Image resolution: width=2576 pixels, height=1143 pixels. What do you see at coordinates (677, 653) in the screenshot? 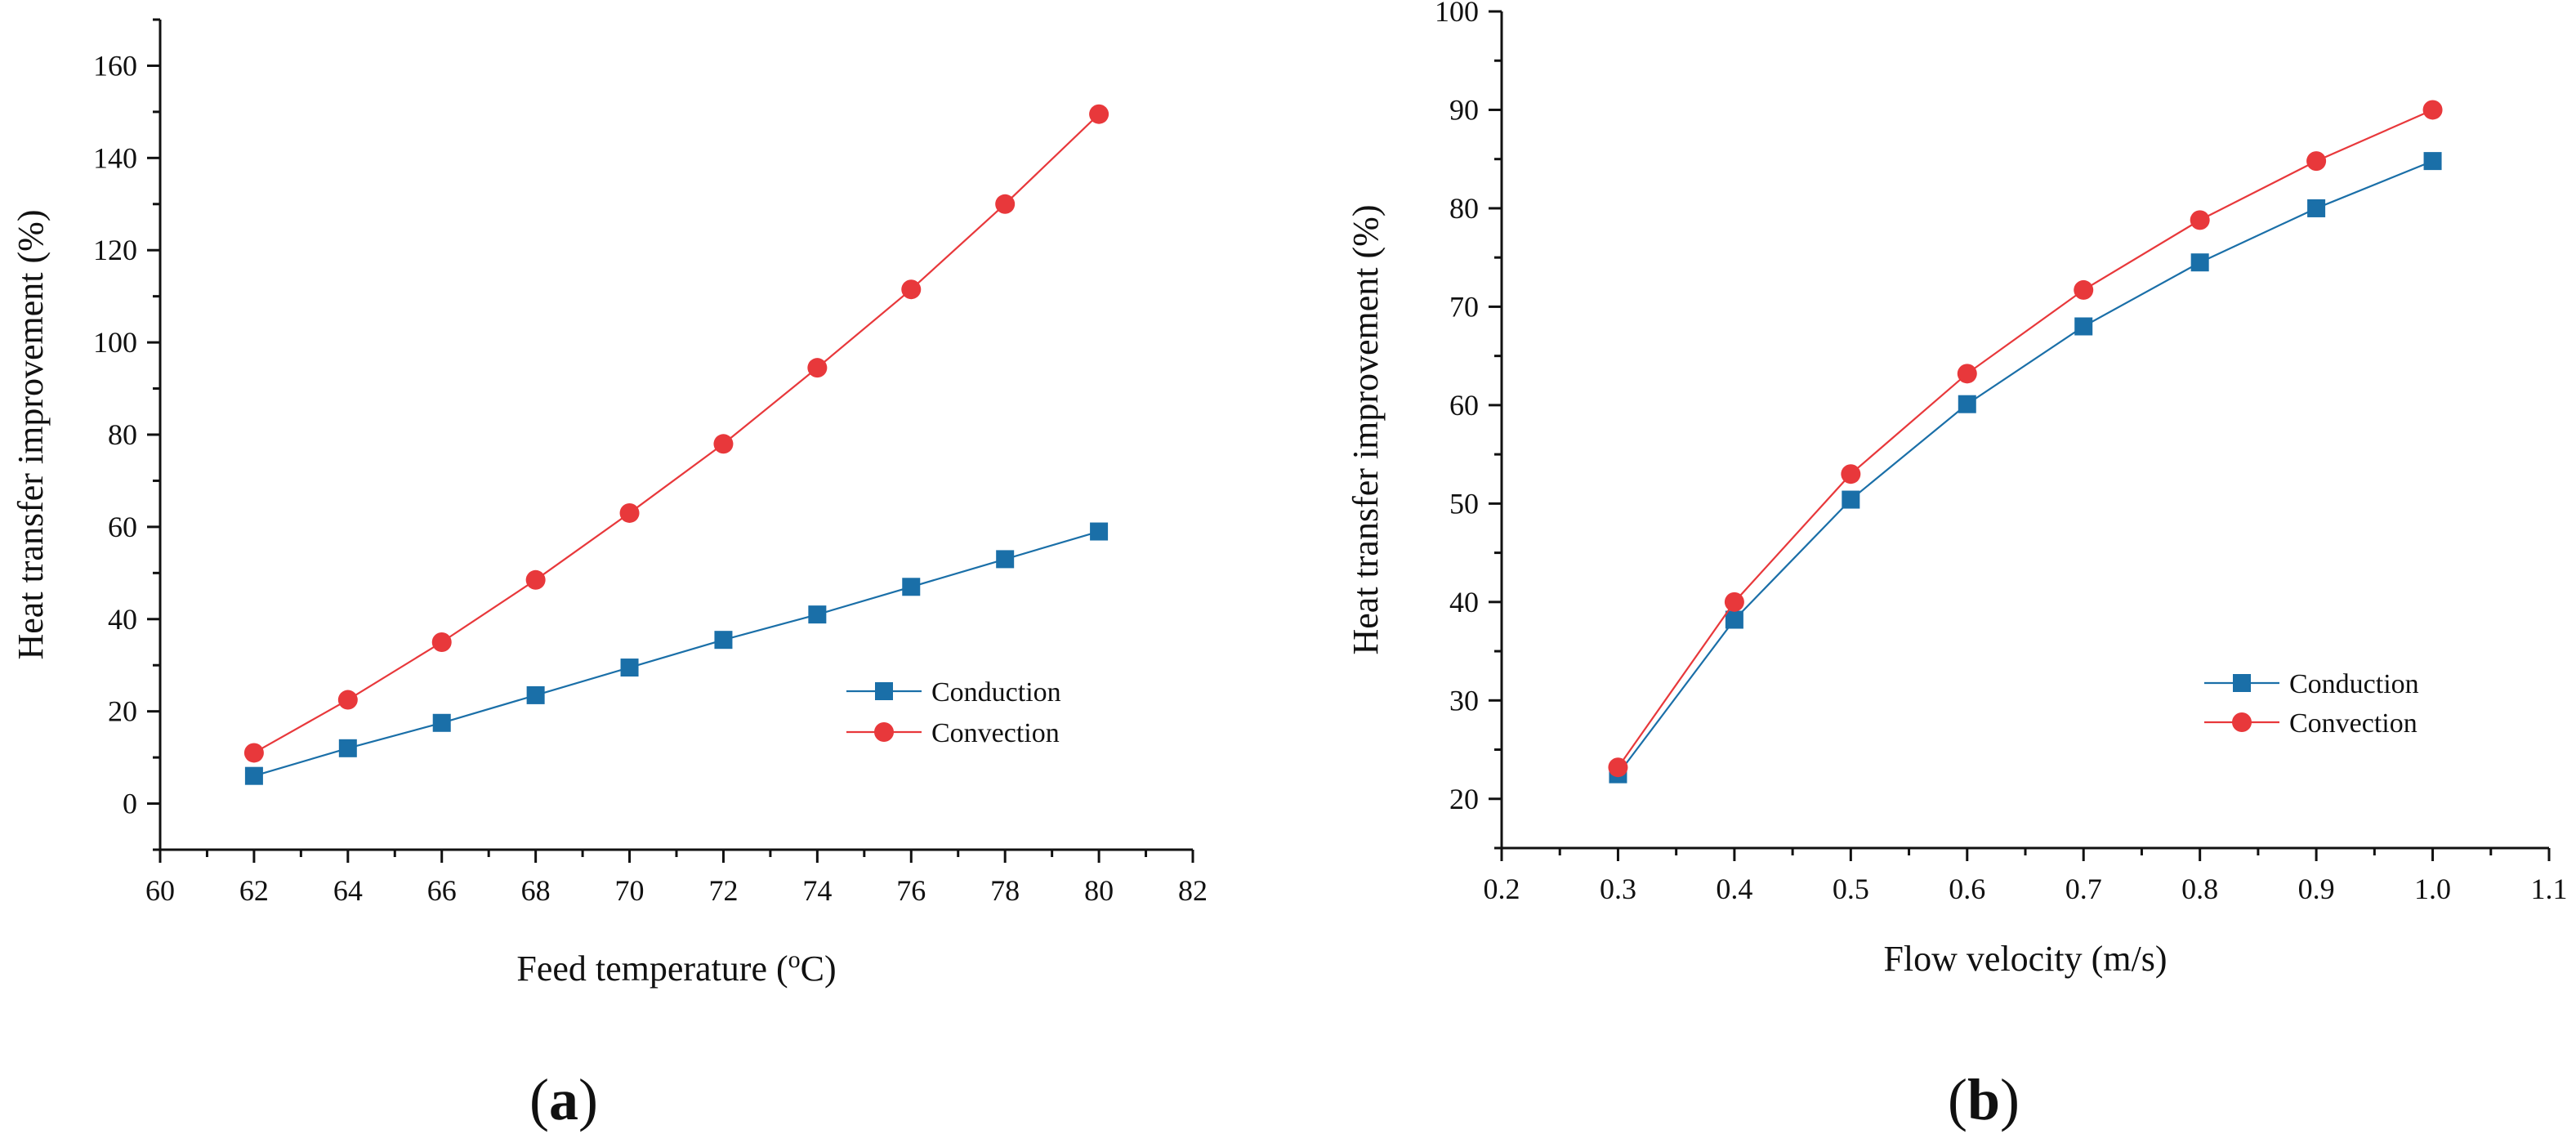
I see `series-line-conduction` at bounding box center [677, 653].